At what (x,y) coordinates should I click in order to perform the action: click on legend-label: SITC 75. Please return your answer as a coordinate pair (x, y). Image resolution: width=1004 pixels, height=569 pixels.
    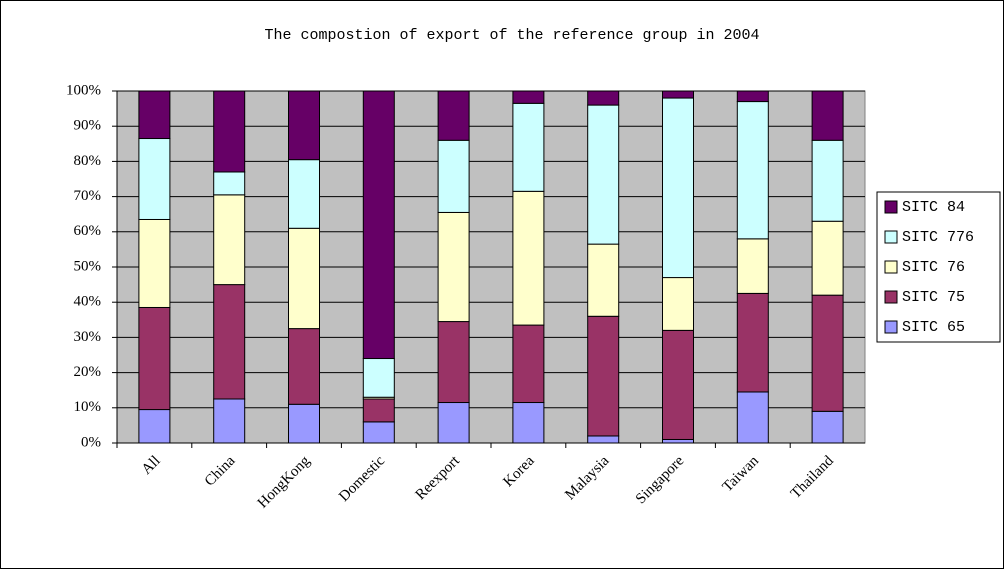
    Looking at the image, I should click on (933, 297).